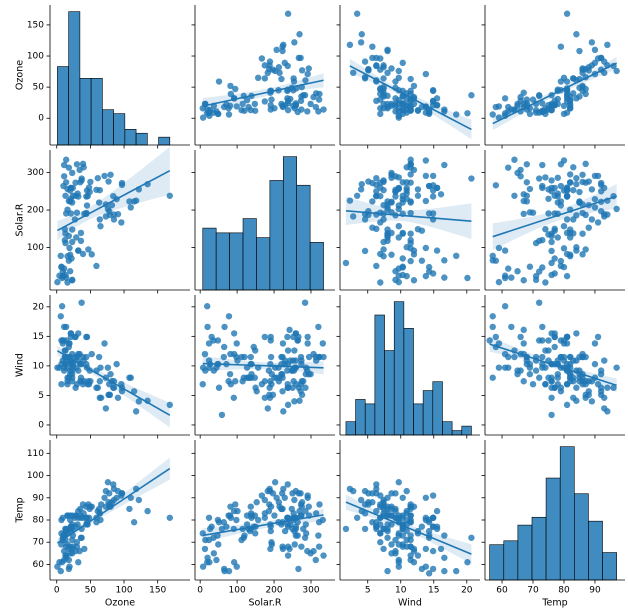  I want to click on y-tick-label: 150, so click(35, 25).